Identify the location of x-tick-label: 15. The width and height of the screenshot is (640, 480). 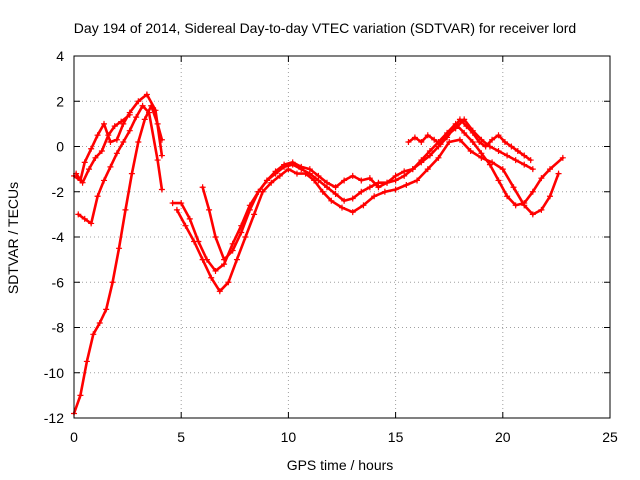
(396, 437).